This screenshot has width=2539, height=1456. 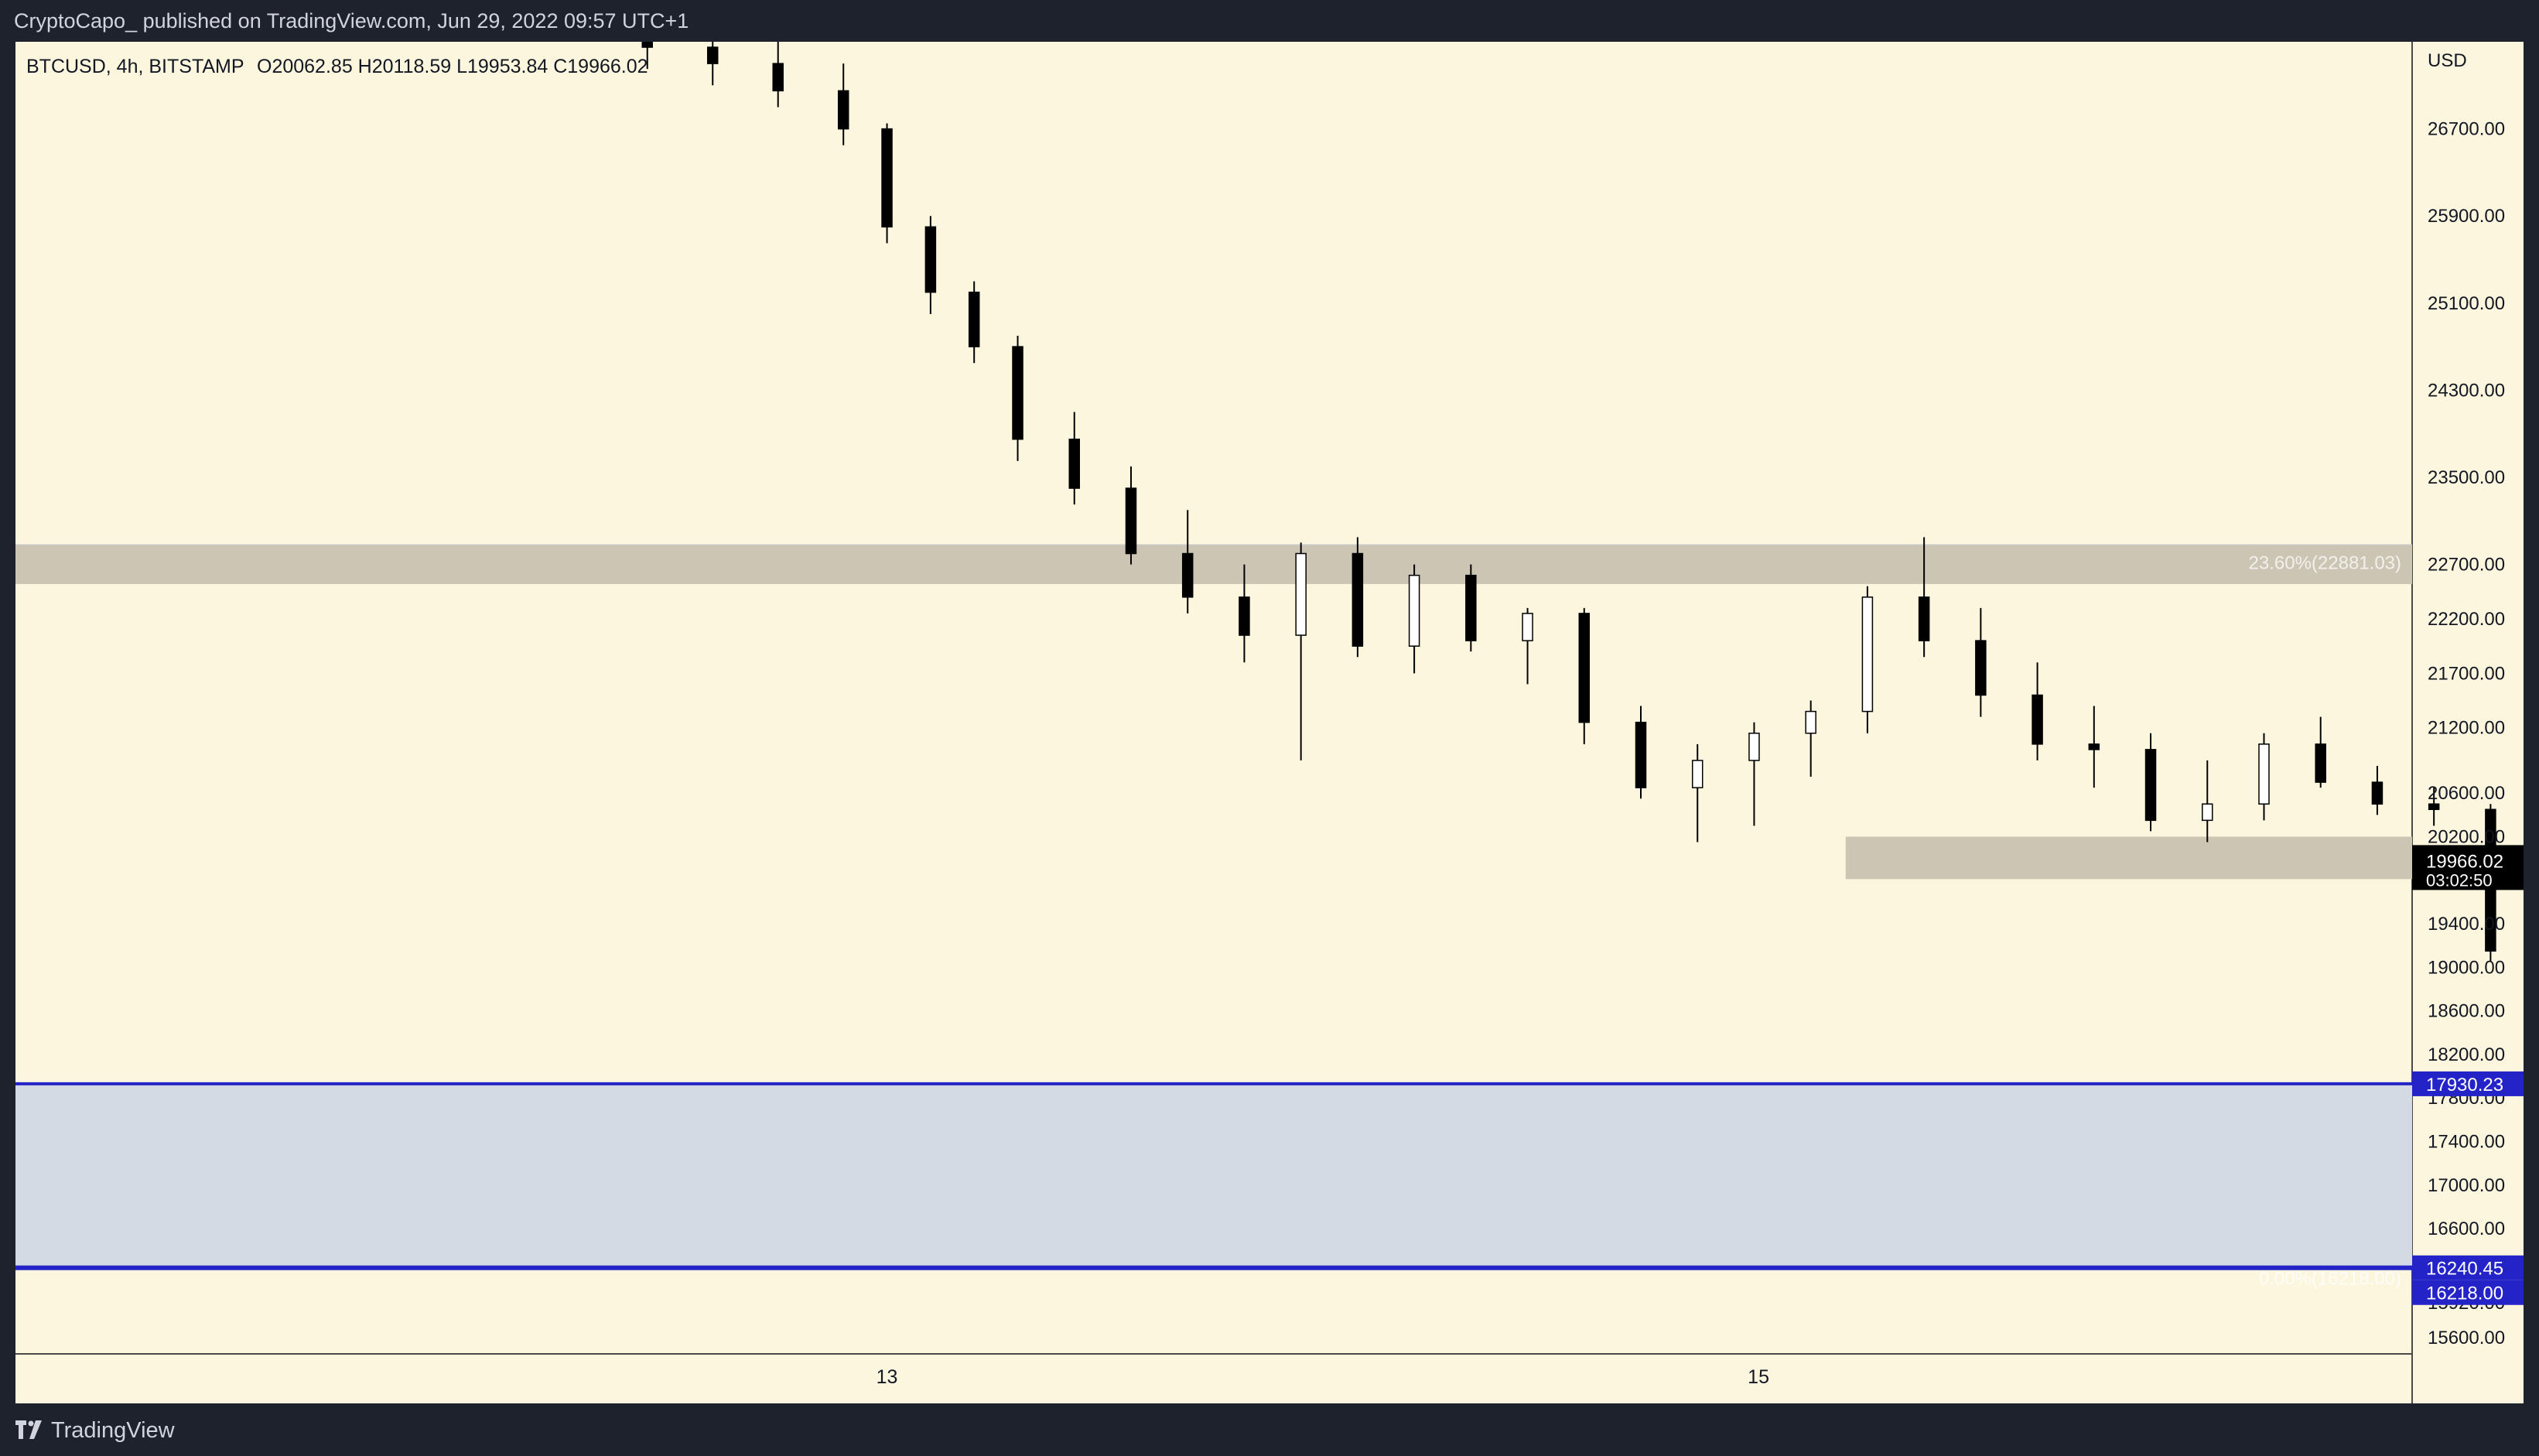 I want to click on y-tick-label: 19000.00, so click(x=2466, y=968).